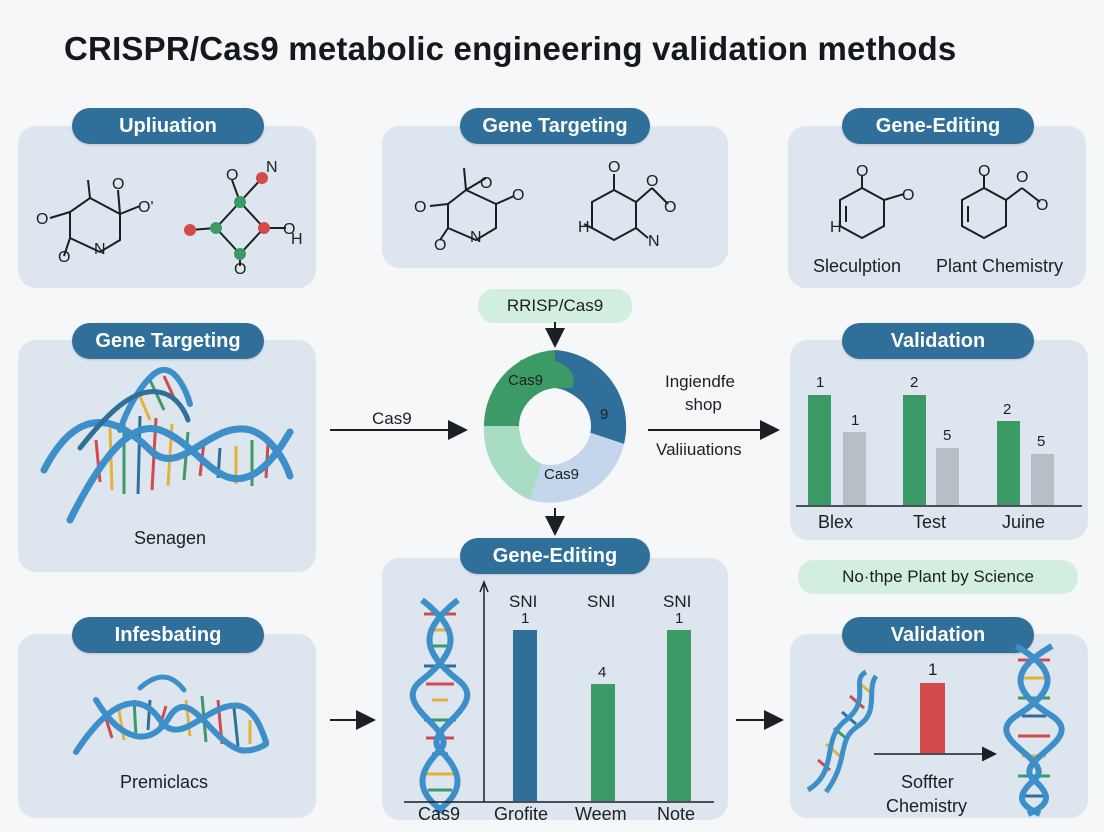  Describe the element at coordinates (703, 404) in the screenshot. I see `arrow-right-label-line2: shop` at that location.